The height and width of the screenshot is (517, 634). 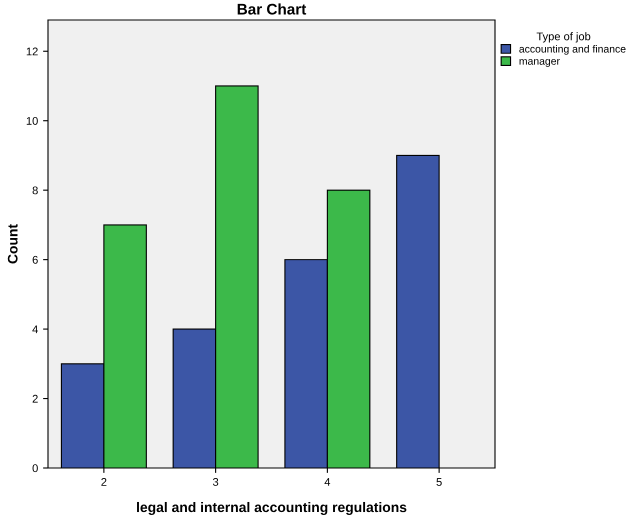 What do you see at coordinates (271, 508) in the screenshot?
I see `x-axis-title: legal and internal accounting regulations` at bounding box center [271, 508].